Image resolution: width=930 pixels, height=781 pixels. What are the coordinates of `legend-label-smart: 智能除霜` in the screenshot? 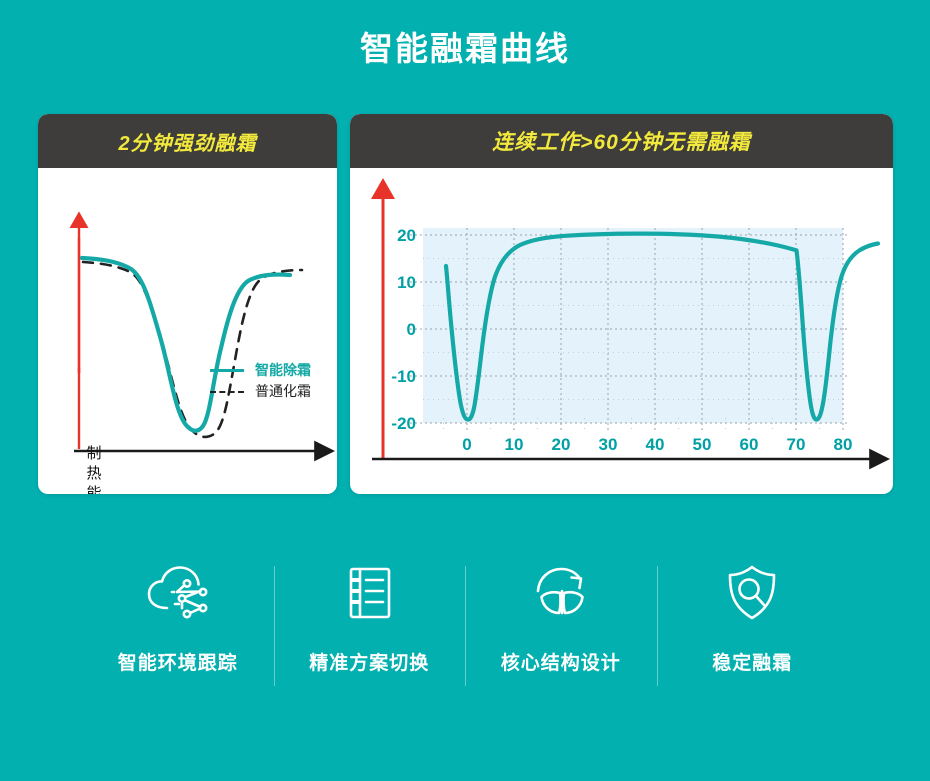 It's located at (283, 370).